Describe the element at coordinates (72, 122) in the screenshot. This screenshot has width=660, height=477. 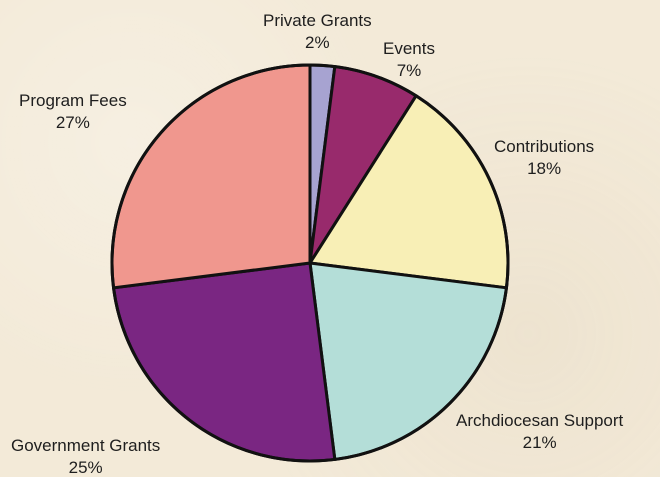
I see `label-program-fees-percent: 27%` at that location.